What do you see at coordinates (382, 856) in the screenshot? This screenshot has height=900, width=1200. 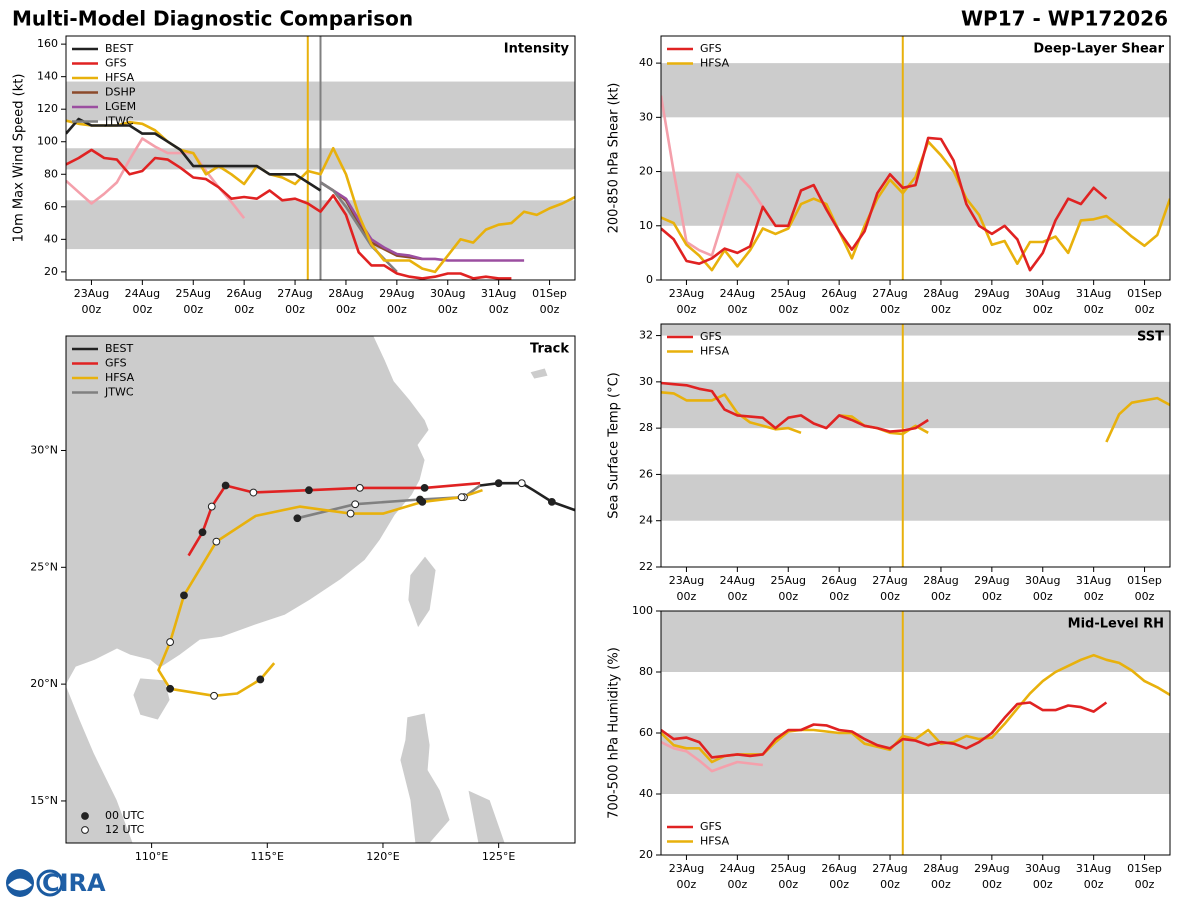 I see `x-tick-label: 120°E` at bounding box center [382, 856].